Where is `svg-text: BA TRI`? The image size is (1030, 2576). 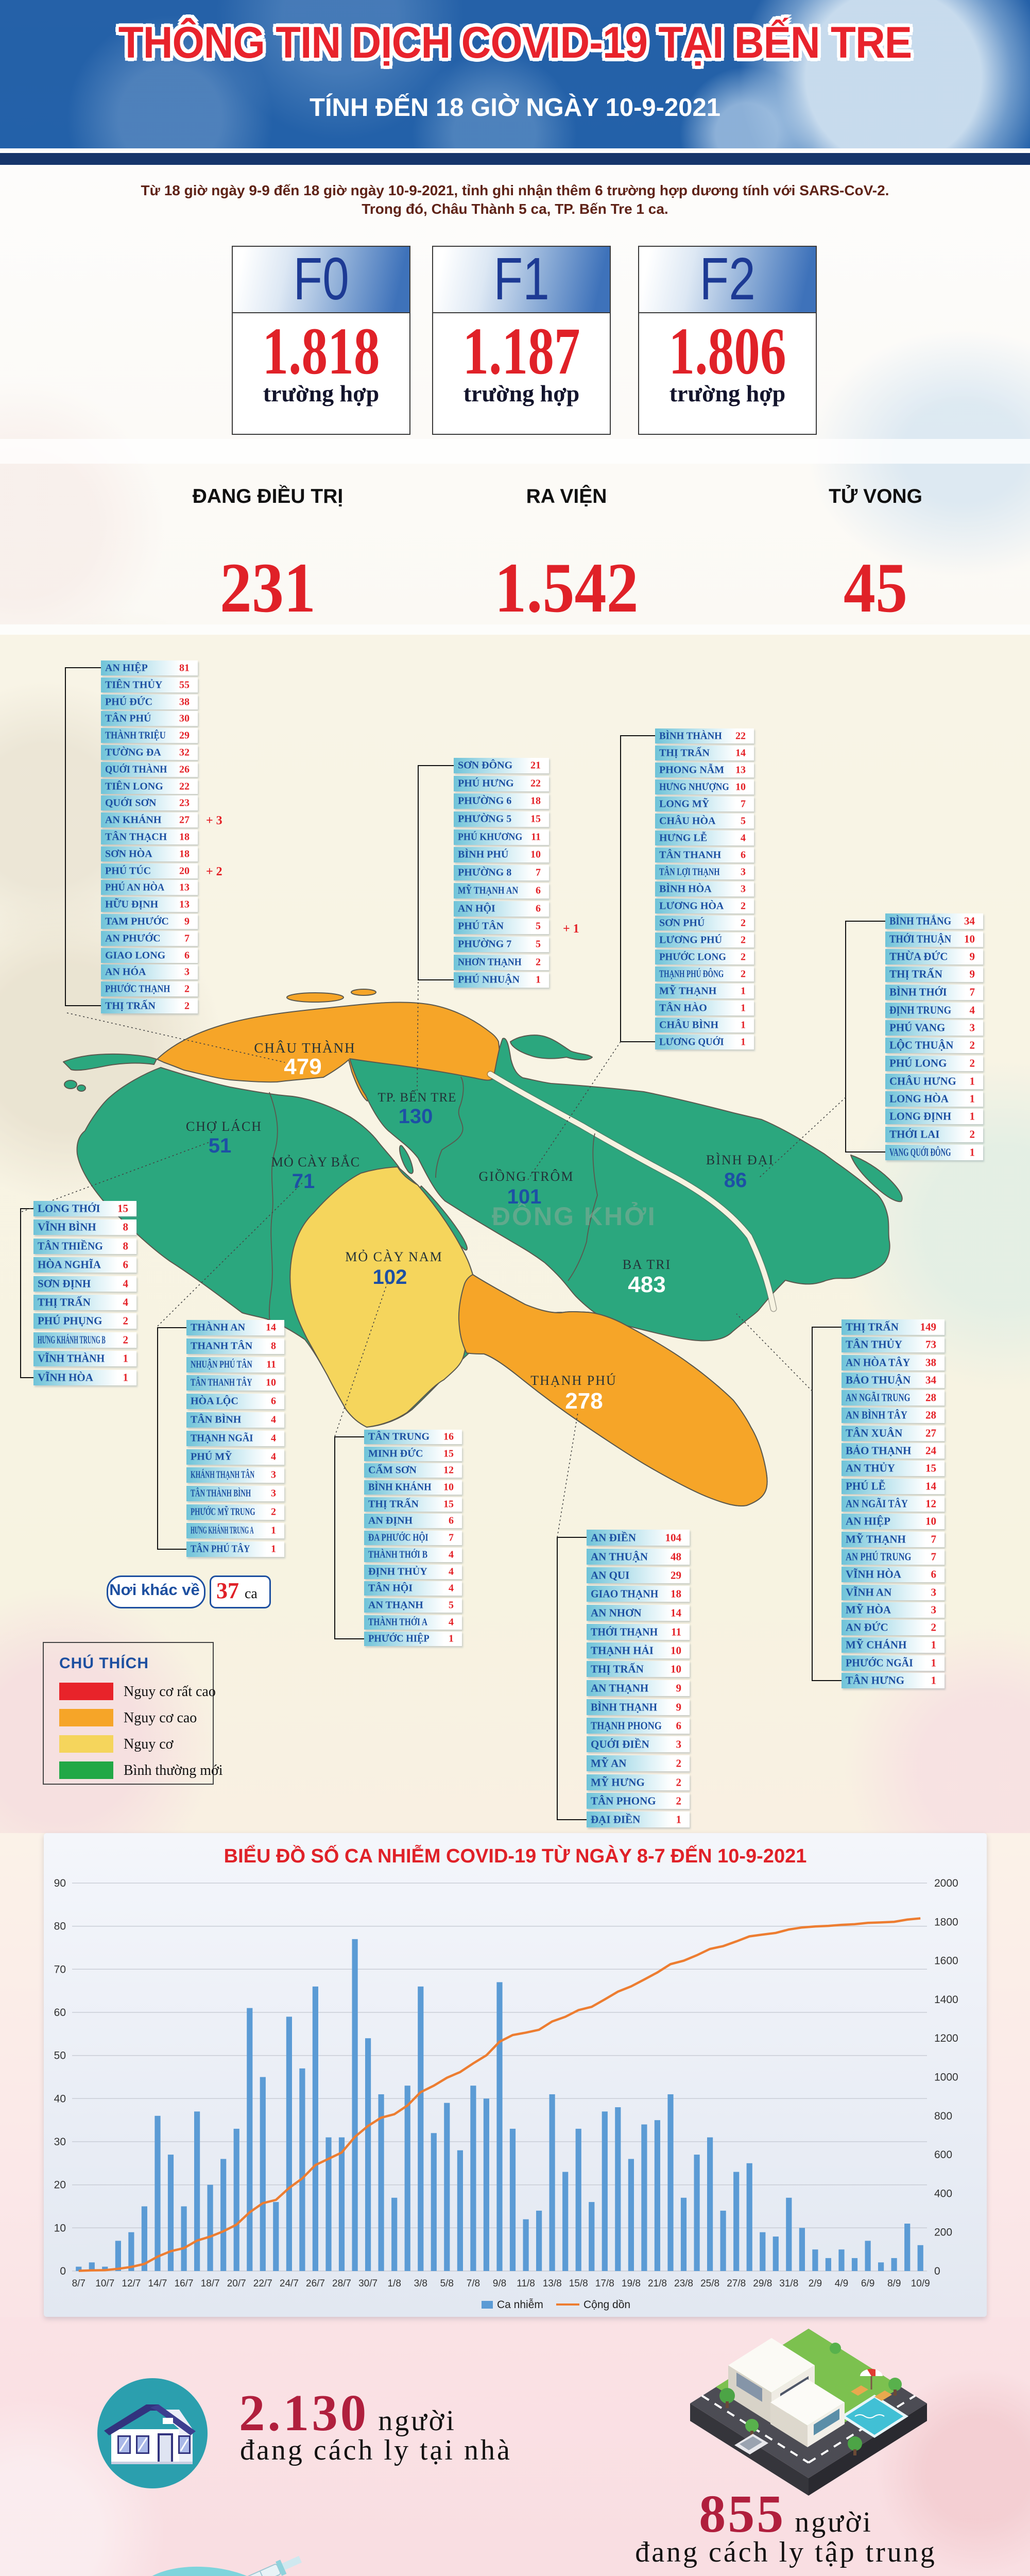
svg-text: BA TRI is located at coordinates (648, 1264).